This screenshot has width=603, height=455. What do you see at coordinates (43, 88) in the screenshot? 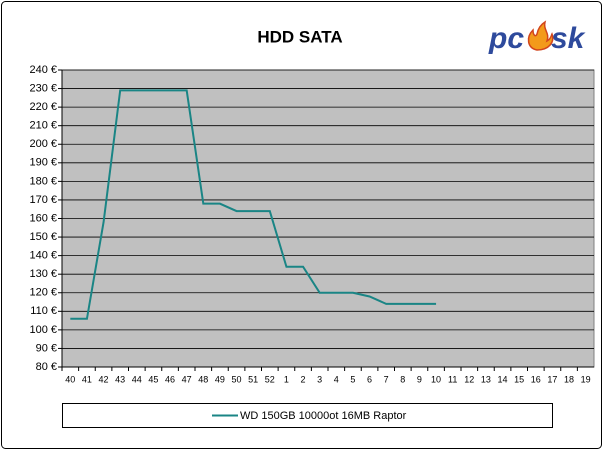
I see `y-tick-label: 230 €` at bounding box center [43, 88].